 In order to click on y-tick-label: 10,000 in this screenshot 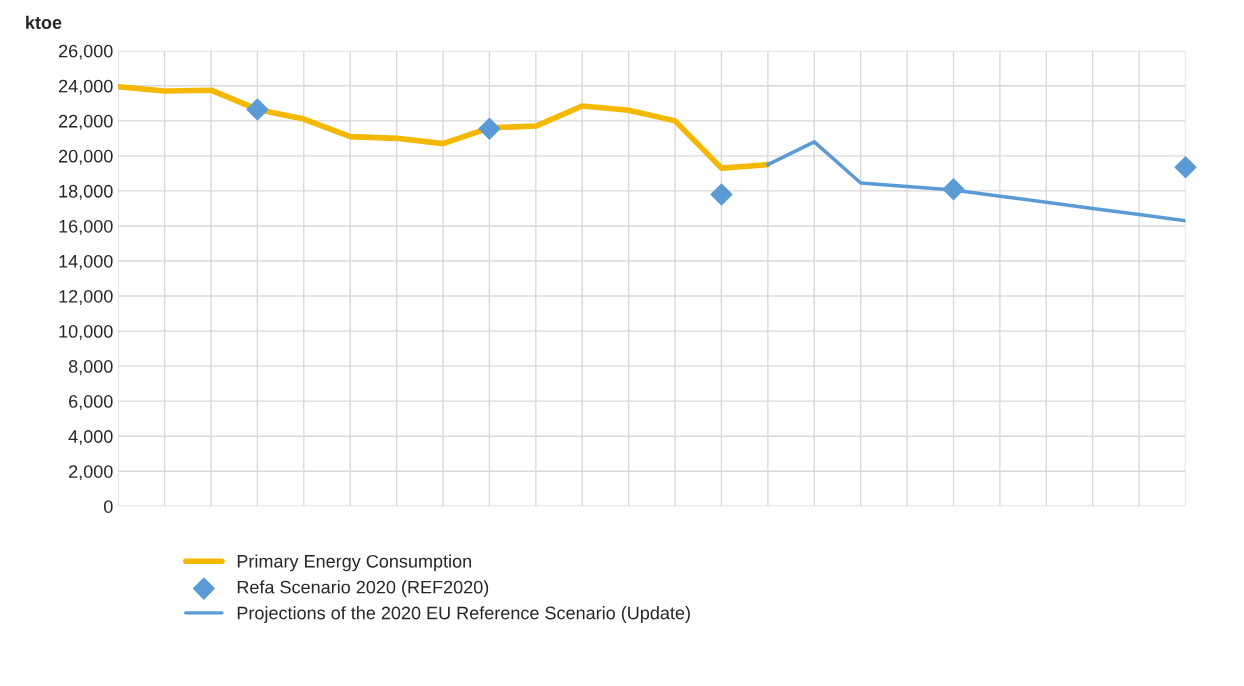, I will do `click(86, 332)`.